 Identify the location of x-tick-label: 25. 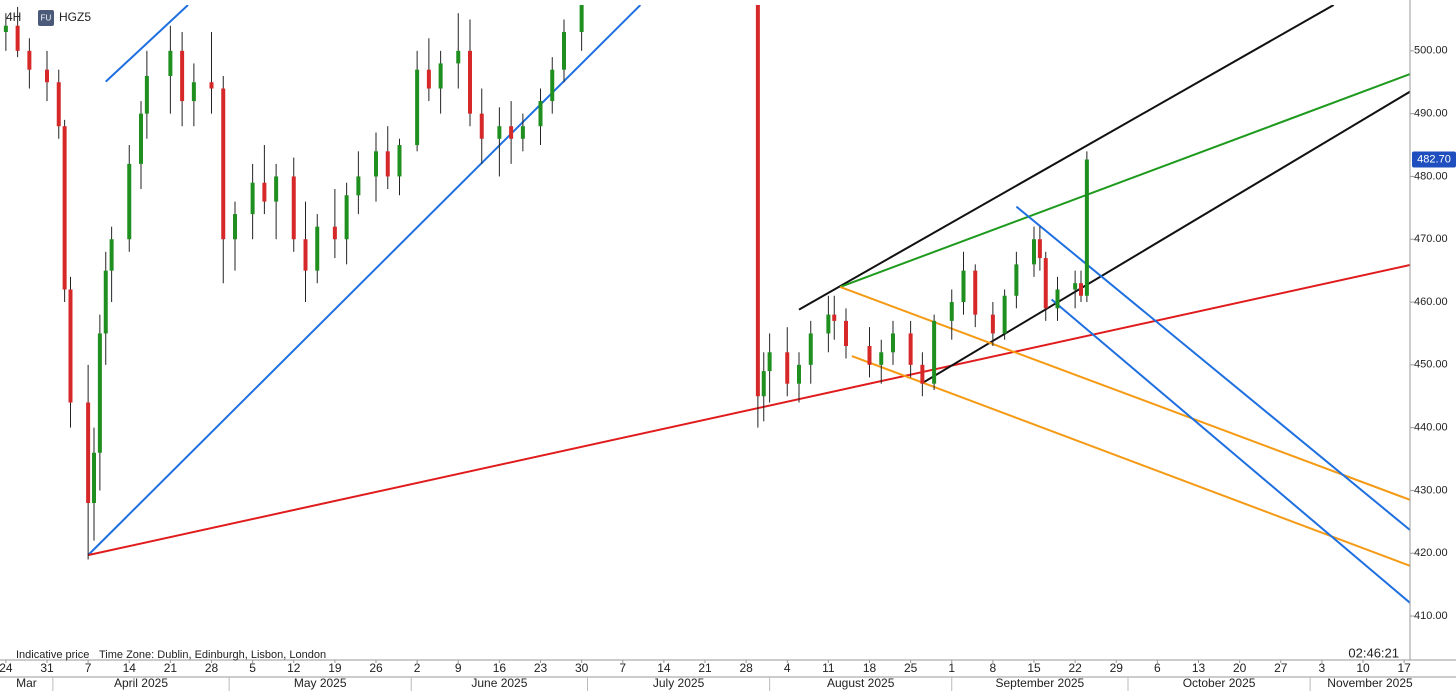
(911, 668).